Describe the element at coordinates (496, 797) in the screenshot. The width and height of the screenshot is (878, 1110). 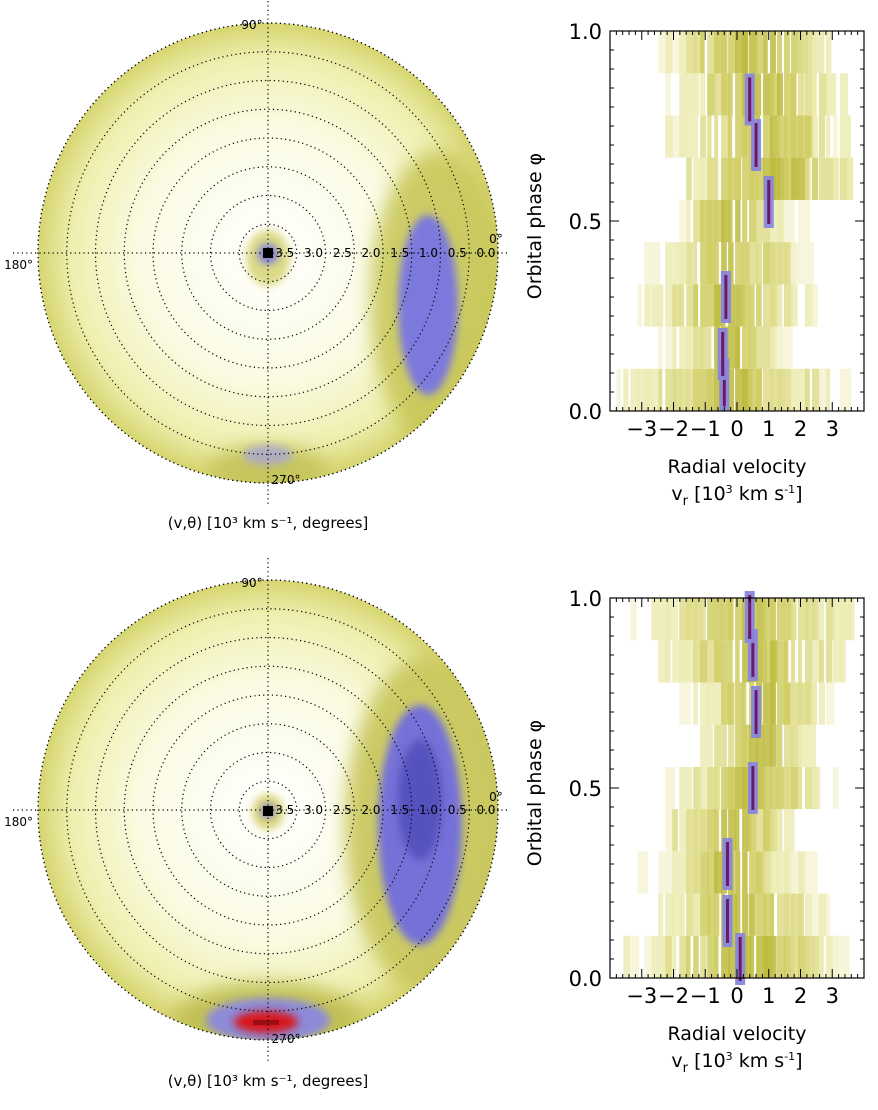
I see `angle-label-0: 0°` at that location.